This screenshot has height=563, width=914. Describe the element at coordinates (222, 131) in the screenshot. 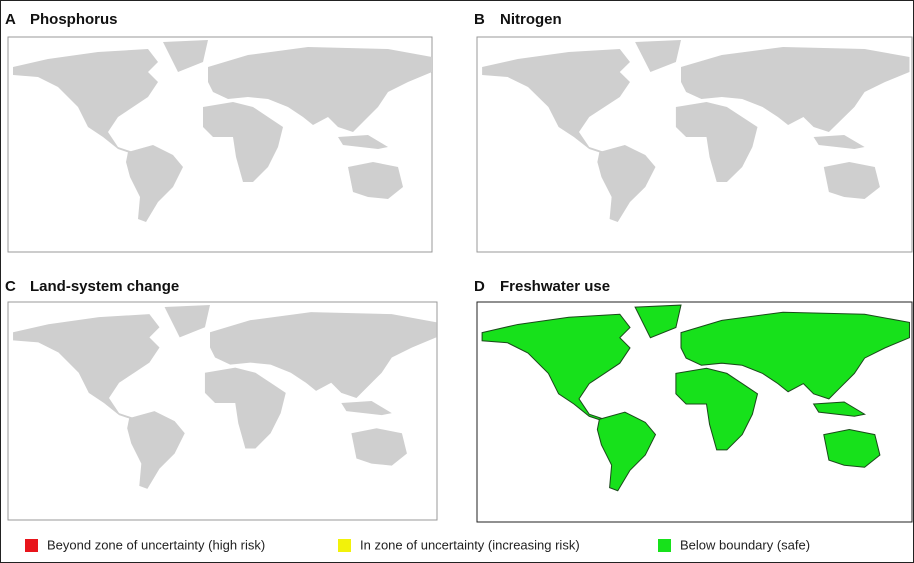

I see `map` at that location.